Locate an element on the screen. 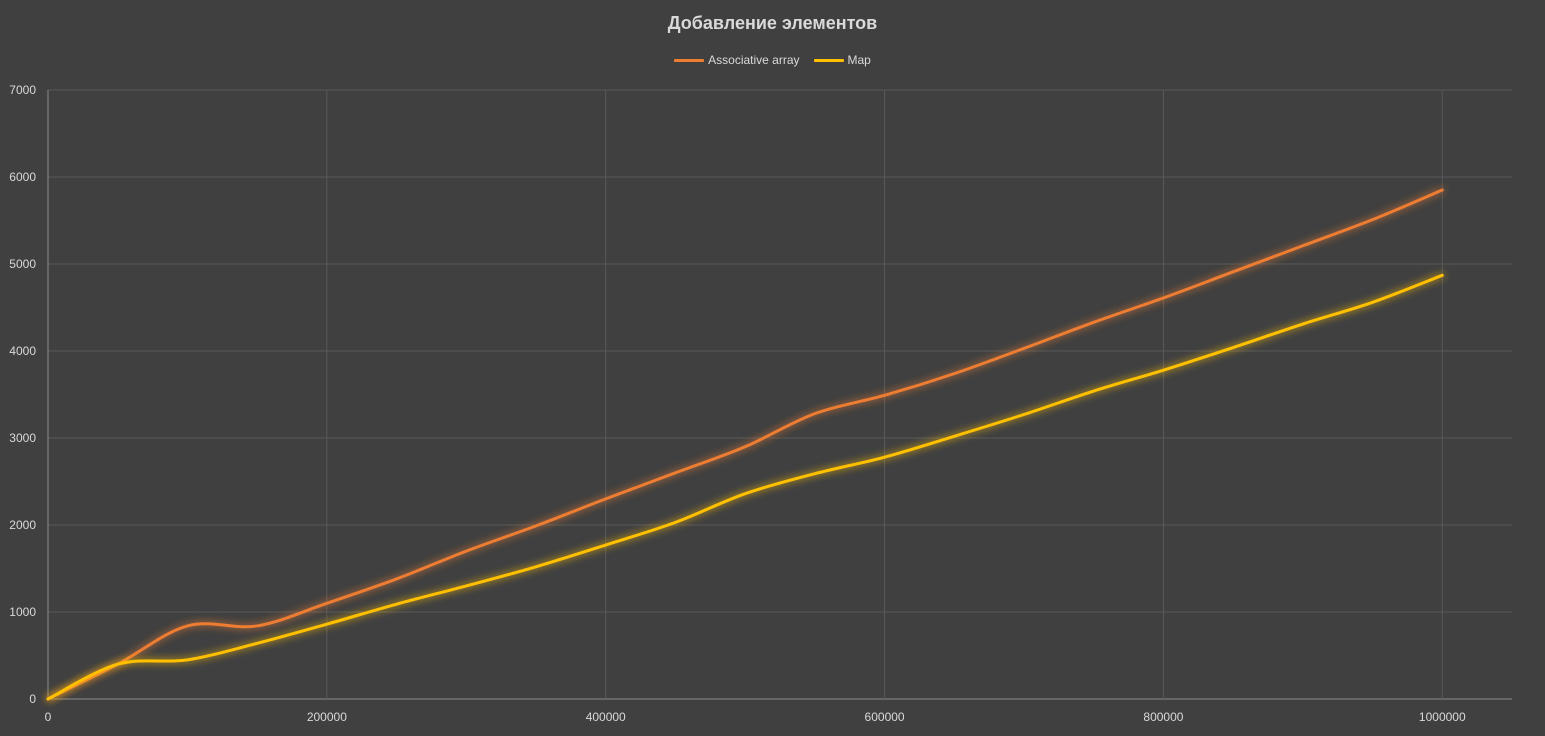  legend-label-associative-array: Associative array is located at coordinates (754, 60).